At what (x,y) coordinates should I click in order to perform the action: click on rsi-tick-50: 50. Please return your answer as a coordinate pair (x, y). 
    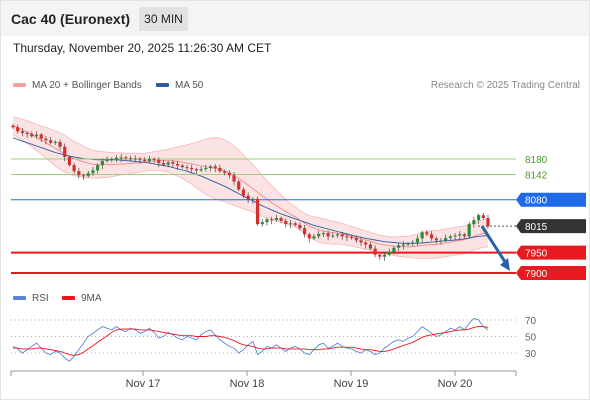
    Looking at the image, I should click on (531, 338).